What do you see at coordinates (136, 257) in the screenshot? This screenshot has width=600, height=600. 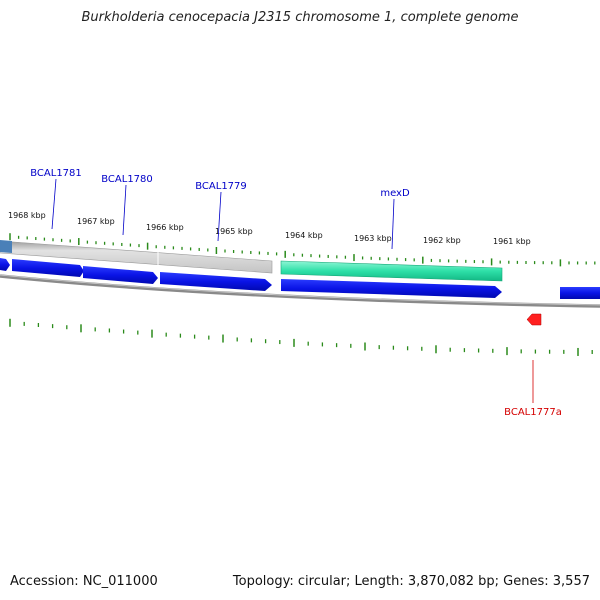 I see `highlight-region-band` at bounding box center [136, 257].